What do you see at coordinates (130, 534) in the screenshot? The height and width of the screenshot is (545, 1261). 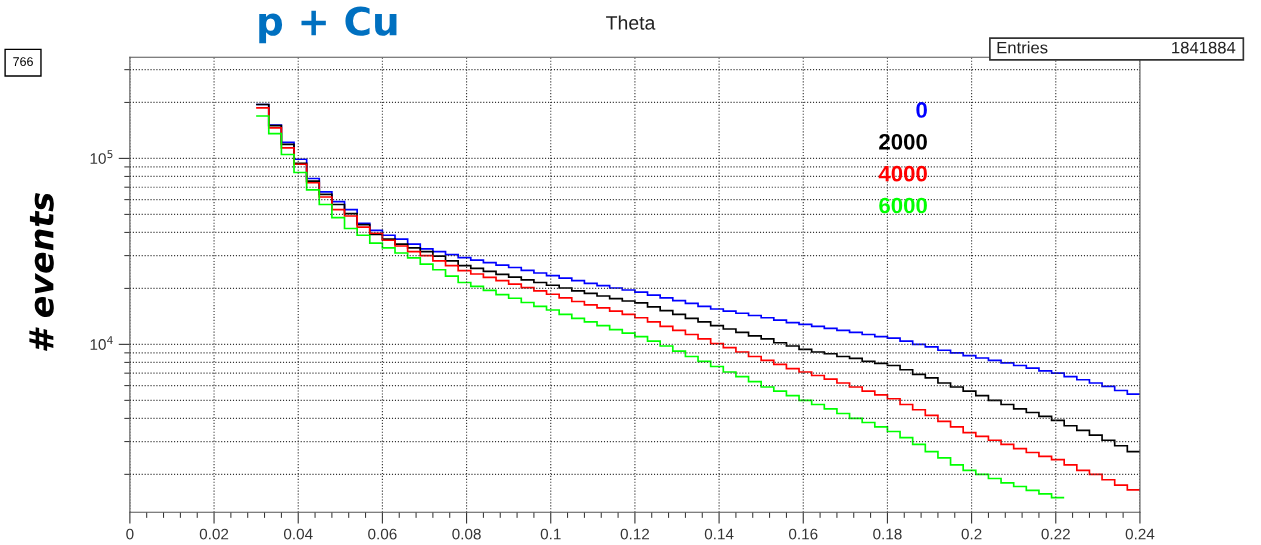 I see `x-tick-label: 0` at bounding box center [130, 534].